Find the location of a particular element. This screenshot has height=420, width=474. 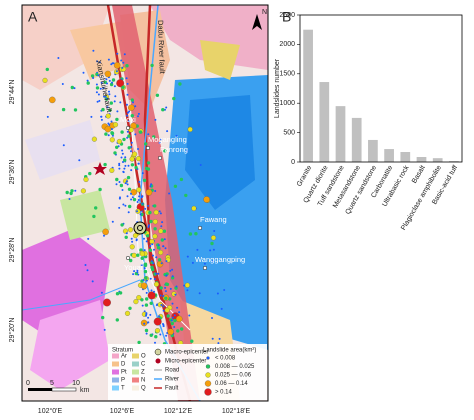

latitude-label: 29°20'N is located at coordinates (12, 330).